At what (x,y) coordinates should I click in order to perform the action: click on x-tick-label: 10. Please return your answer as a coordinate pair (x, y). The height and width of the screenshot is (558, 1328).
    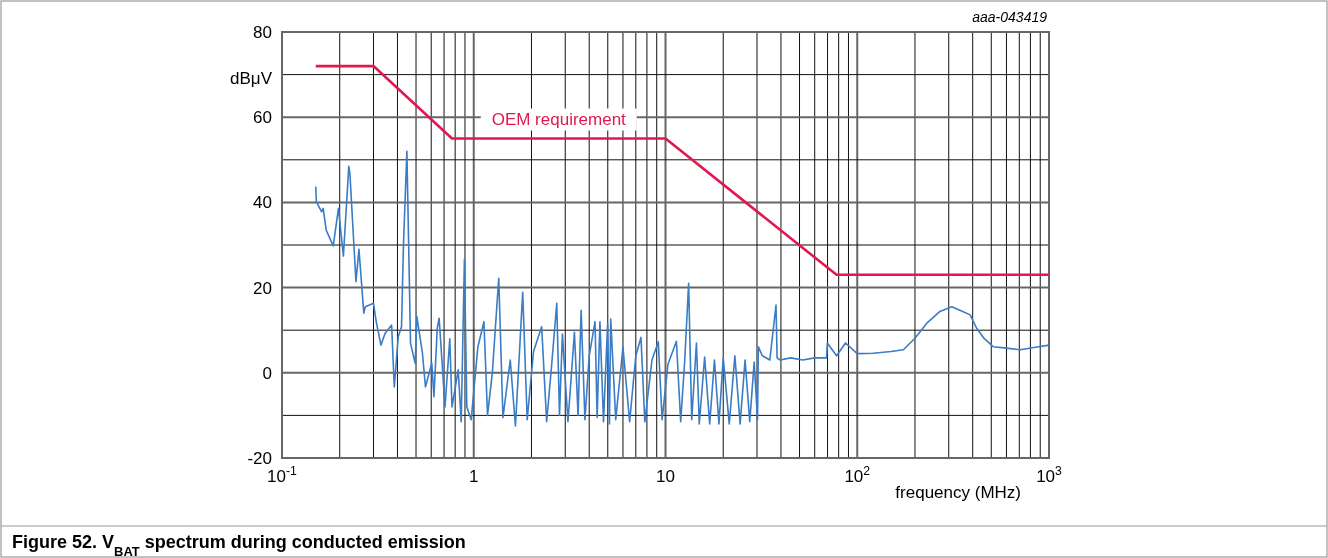
    Looking at the image, I should click on (665, 476).